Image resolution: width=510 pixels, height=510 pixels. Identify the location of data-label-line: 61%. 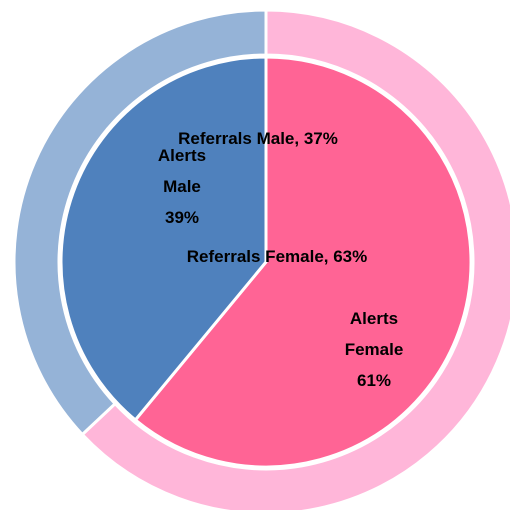
(374, 380).